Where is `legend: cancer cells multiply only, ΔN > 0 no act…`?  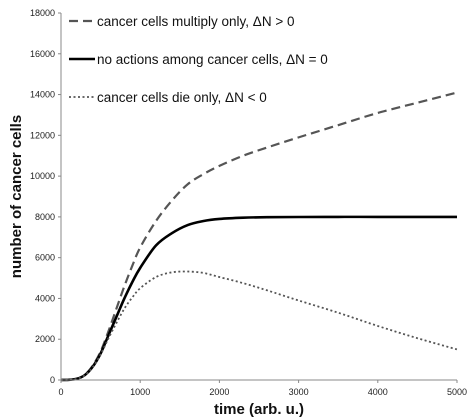 legend: cancer cells multiply only, ΔN > 0 no act… is located at coordinates (198, 59).